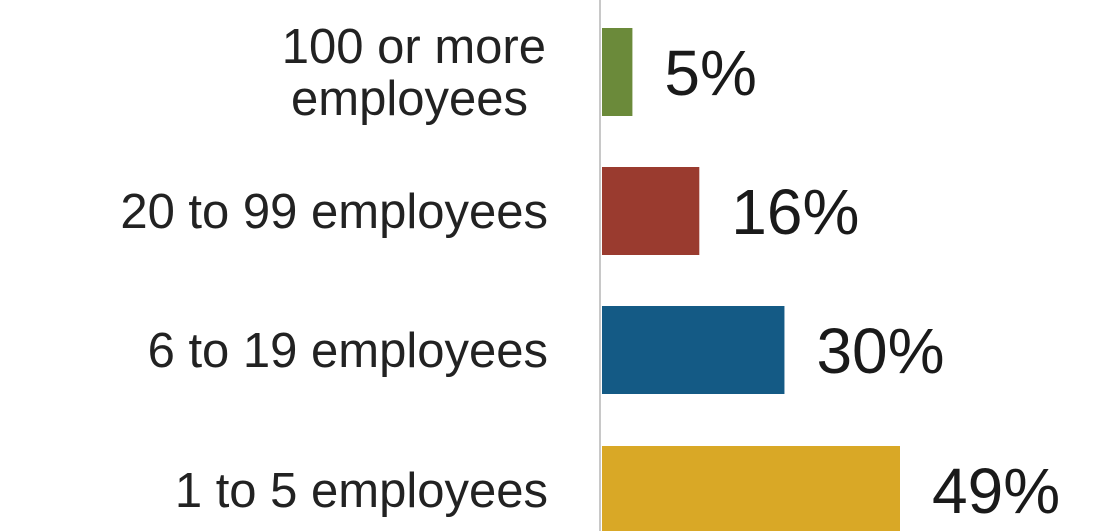 The width and height of the screenshot is (1095, 531). Describe the element at coordinates (795, 212) in the screenshot. I see `value-label-1: 16%` at that location.